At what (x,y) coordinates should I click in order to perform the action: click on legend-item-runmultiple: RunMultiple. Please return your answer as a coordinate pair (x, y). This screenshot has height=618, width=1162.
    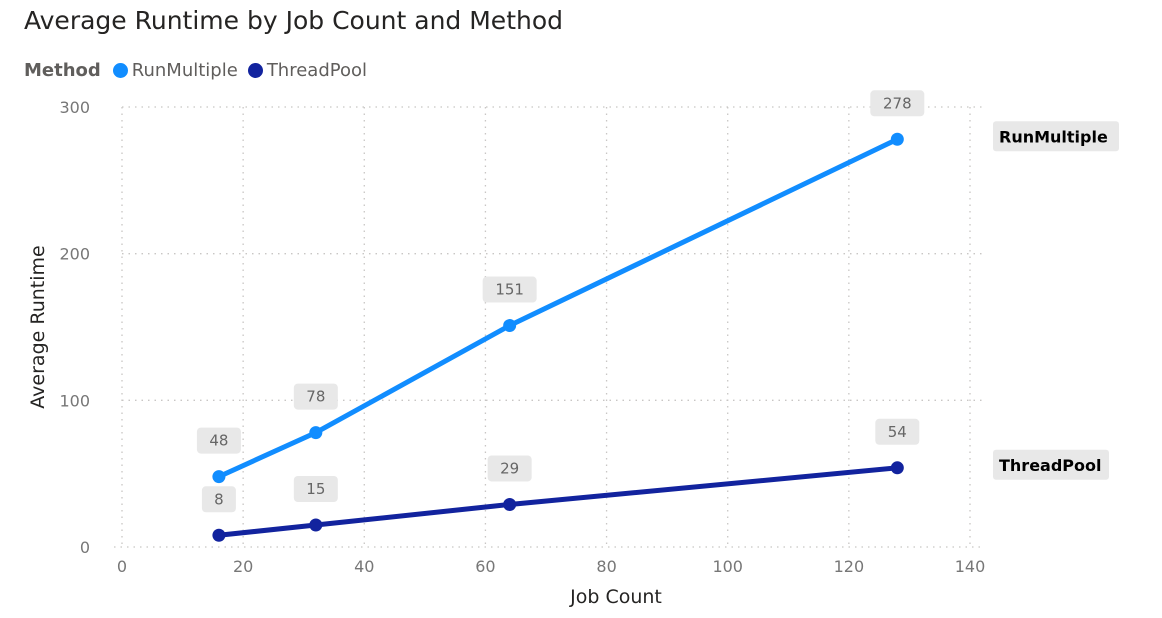
    Looking at the image, I should click on (175, 70).